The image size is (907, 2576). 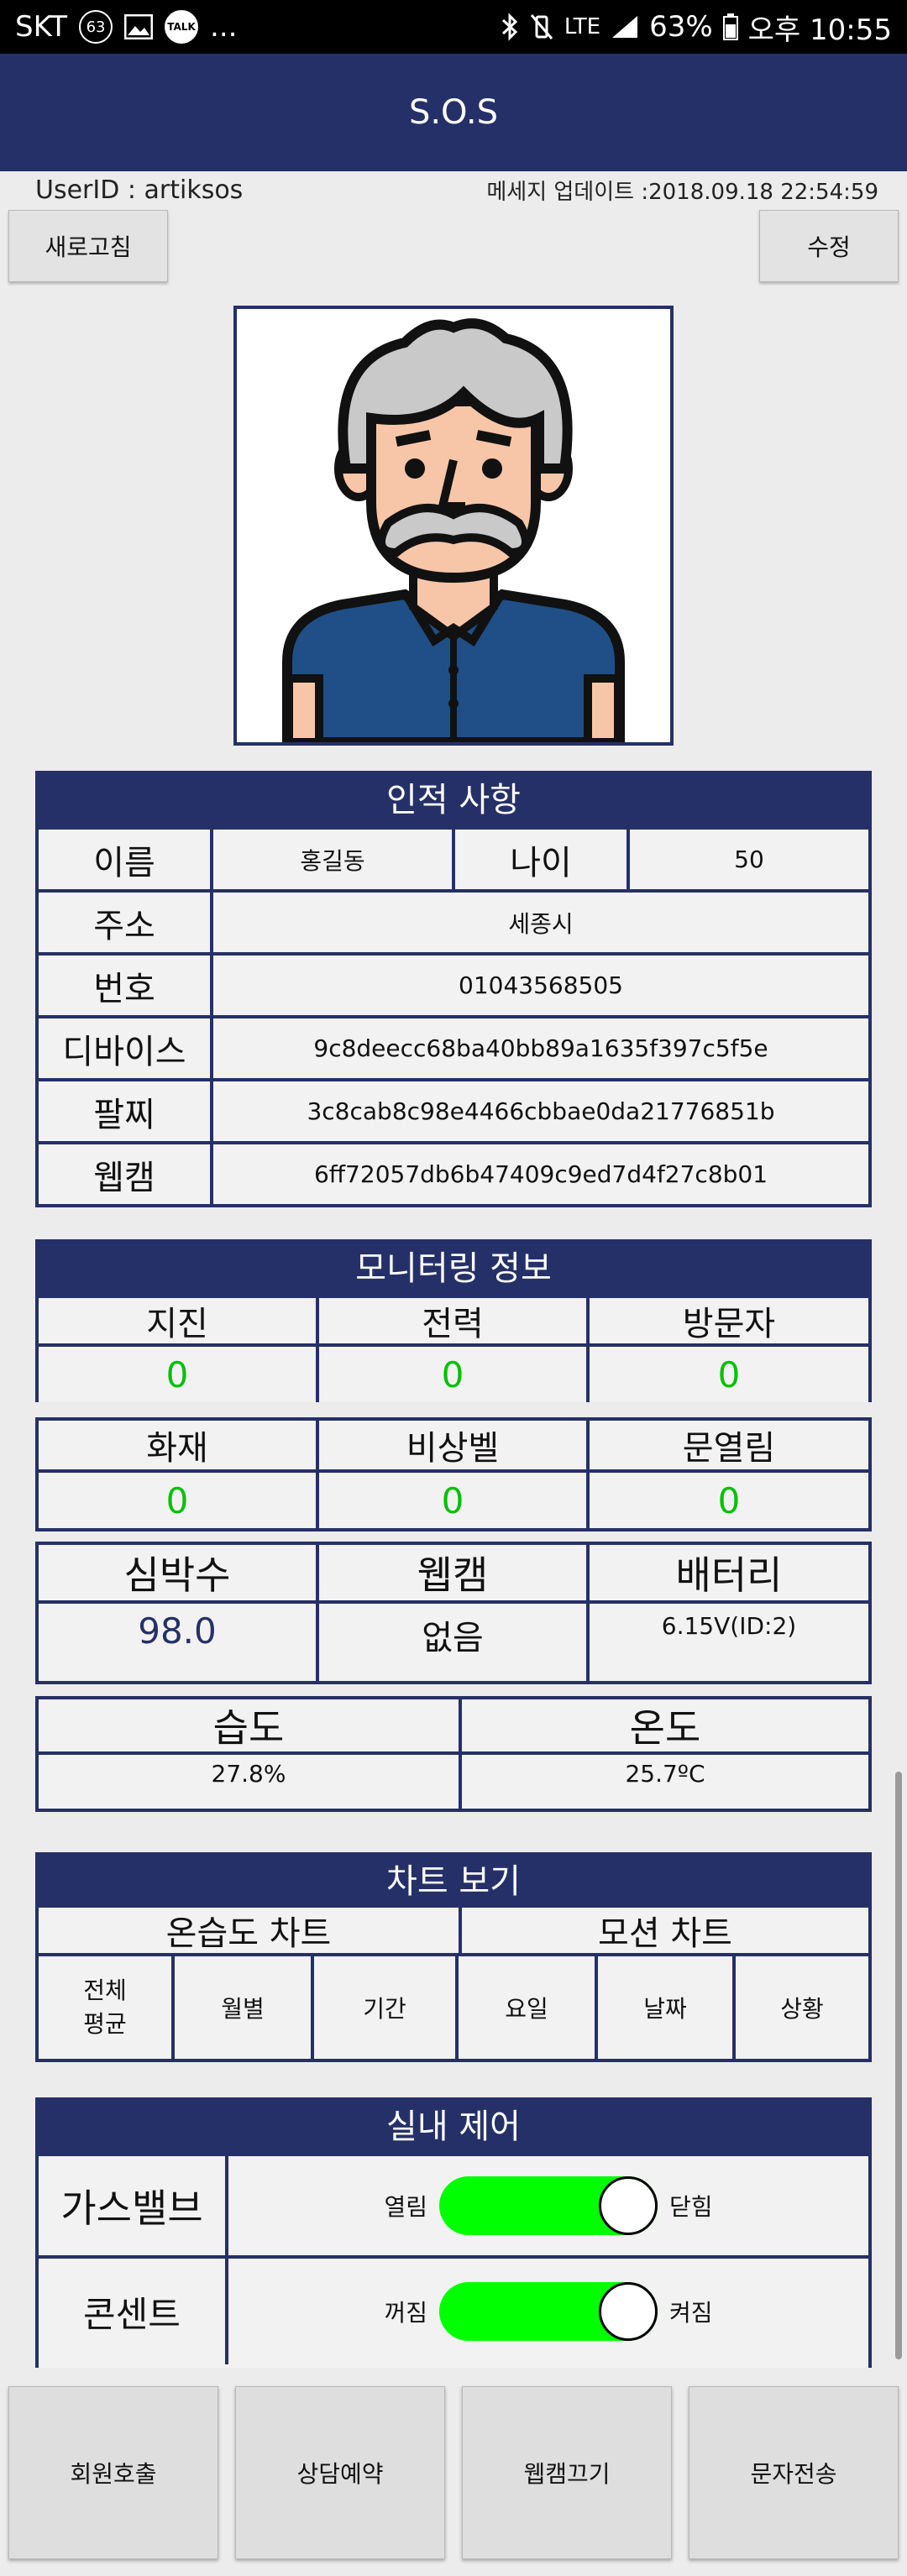 I want to click on row-gas-valve: 가스밸브 열림 닫힘, so click(x=453, y=2204).